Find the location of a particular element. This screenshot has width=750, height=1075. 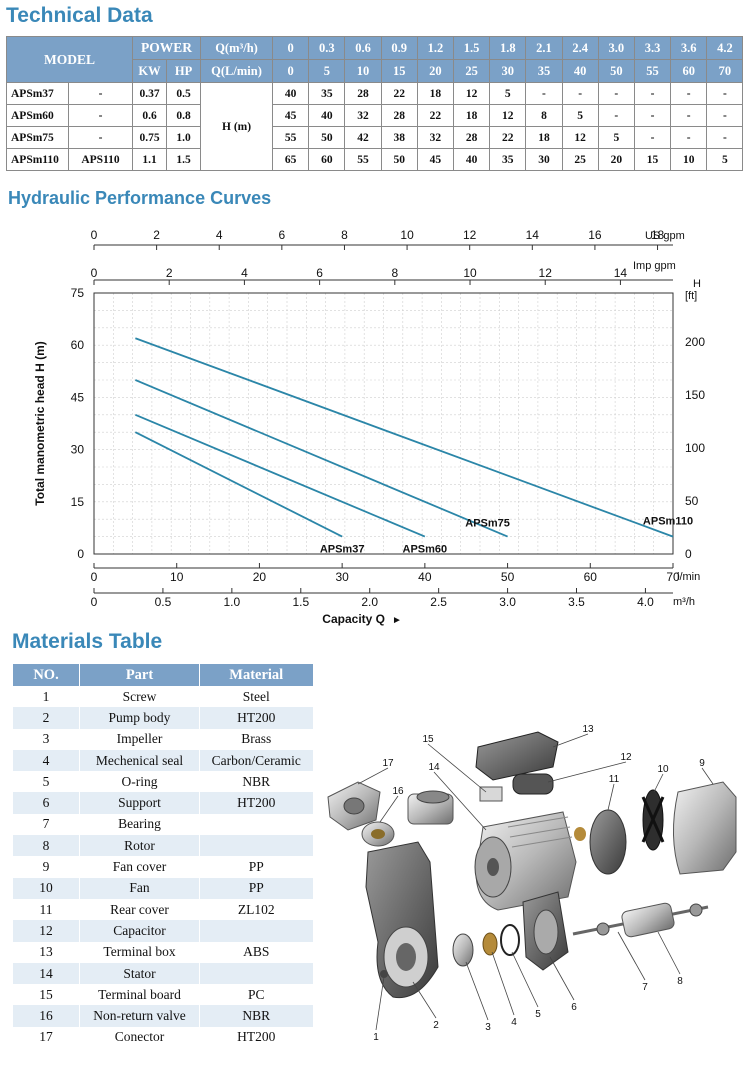

model-cell: APSm60 is located at coordinates (37, 115).